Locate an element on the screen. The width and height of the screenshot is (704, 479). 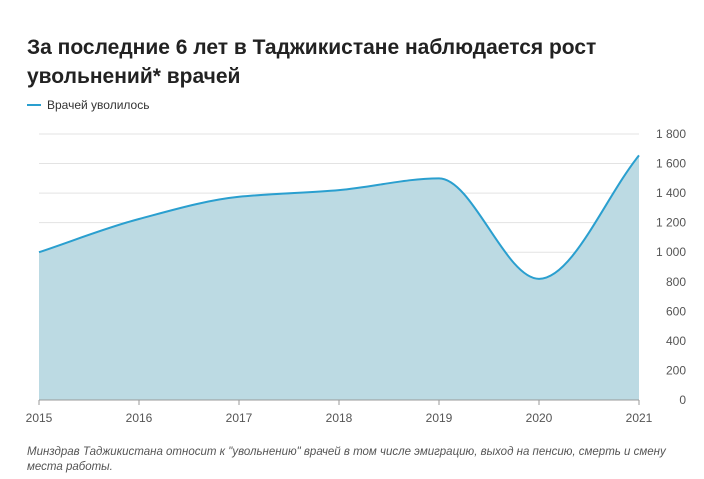
x-tick-label: 2019 is located at coordinates (439, 418).